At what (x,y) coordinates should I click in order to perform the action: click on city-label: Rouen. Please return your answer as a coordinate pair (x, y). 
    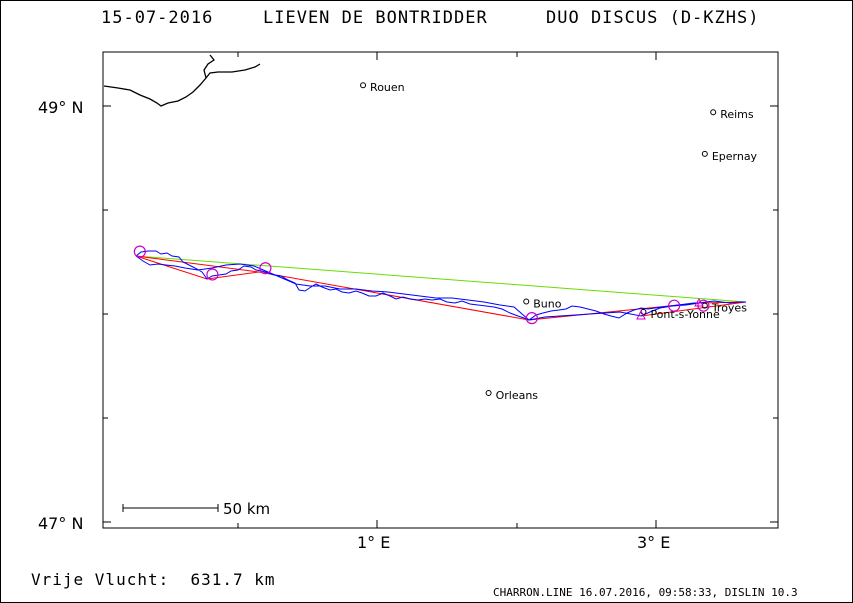
    Looking at the image, I should click on (387, 87).